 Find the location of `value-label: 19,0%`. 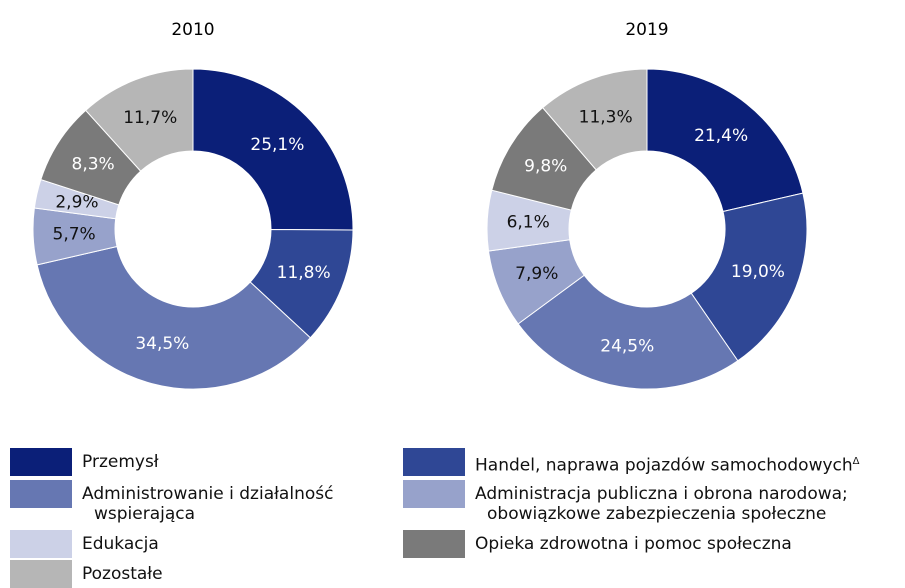

value-label: 19,0% is located at coordinates (758, 272).